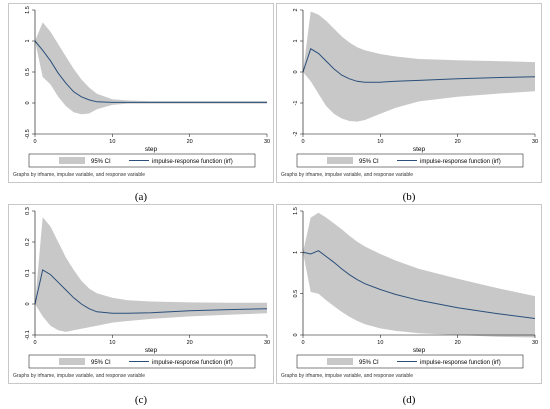 This screenshot has height=409, width=550. What do you see at coordinates (296, 103) in the screenshot?
I see `y-tick-label: -1` at bounding box center [296, 103].